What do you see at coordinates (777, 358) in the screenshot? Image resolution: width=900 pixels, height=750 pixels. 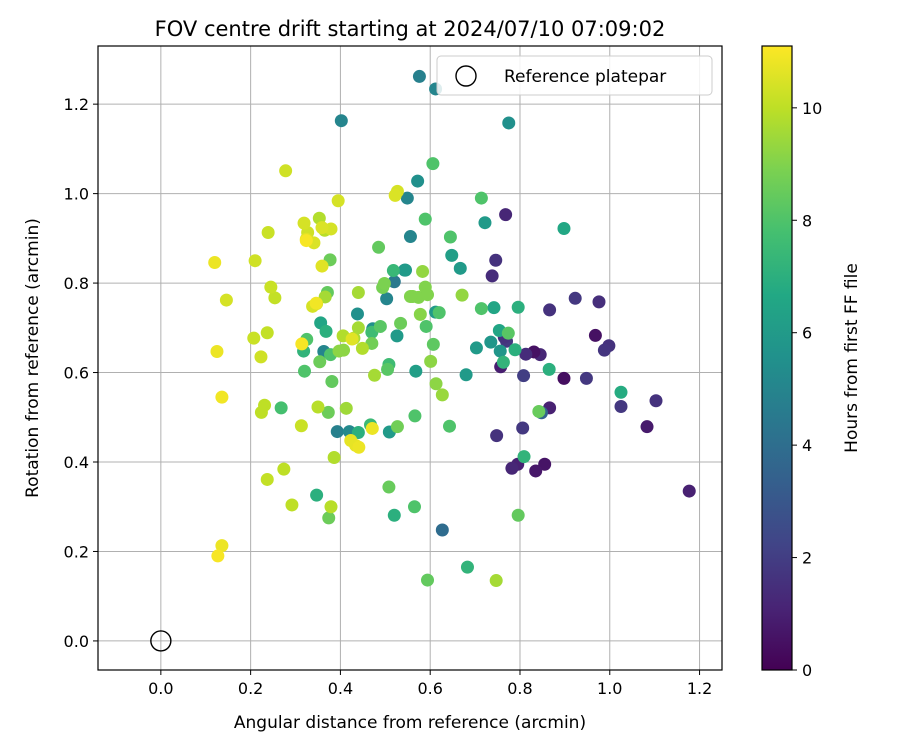 I see `colorbar-gradient` at bounding box center [777, 358].